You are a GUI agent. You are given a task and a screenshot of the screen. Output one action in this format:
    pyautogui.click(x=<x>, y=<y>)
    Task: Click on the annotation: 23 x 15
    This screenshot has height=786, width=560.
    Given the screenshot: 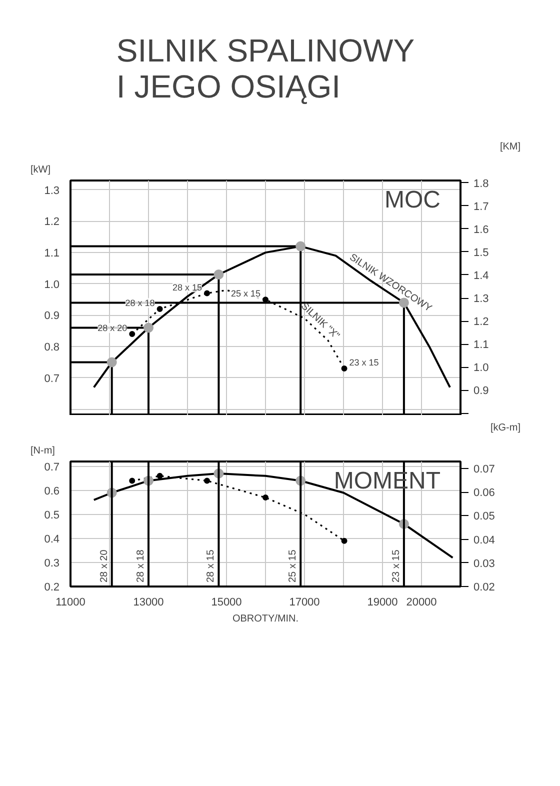 What is the action you would take?
    pyautogui.click(x=364, y=363)
    